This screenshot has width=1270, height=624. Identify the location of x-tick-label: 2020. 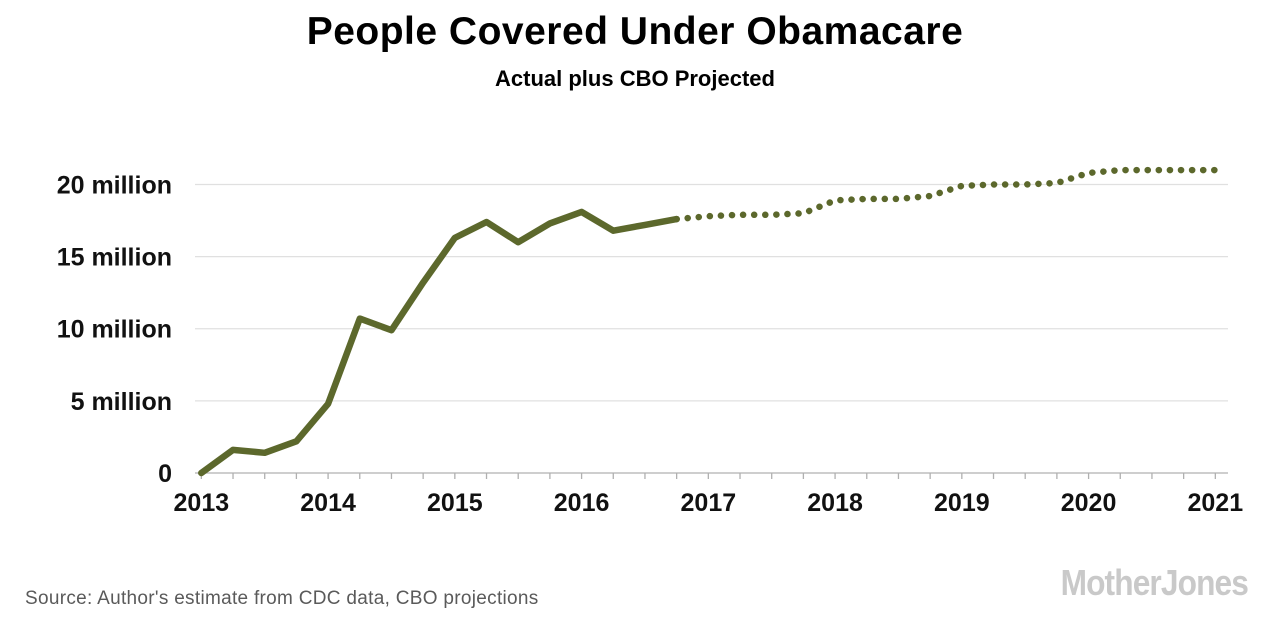
(1089, 503).